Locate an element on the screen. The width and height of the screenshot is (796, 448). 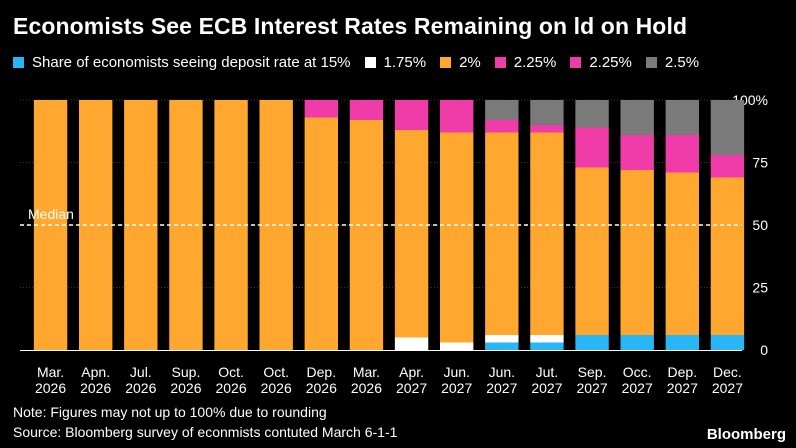
y-tick-label: 25 is located at coordinates (760, 288).